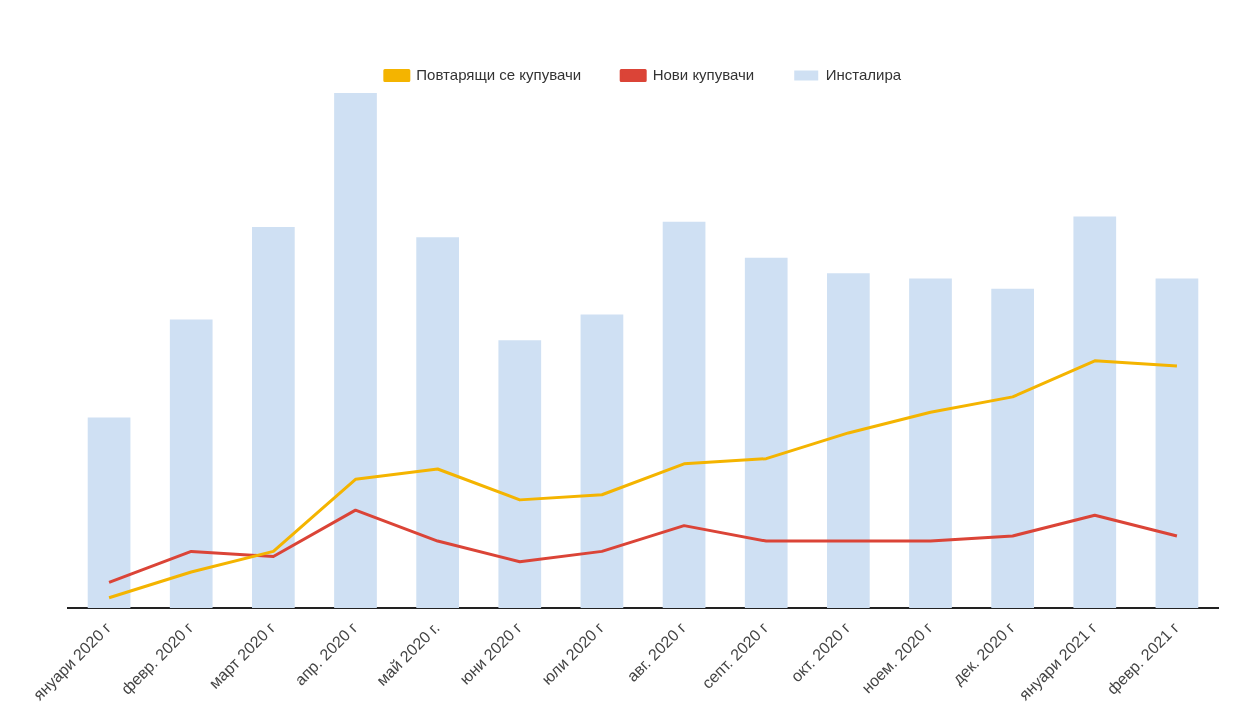  What do you see at coordinates (499, 74) in the screenshot?
I see `legend-label: Повтарящи се купувачи` at bounding box center [499, 74].